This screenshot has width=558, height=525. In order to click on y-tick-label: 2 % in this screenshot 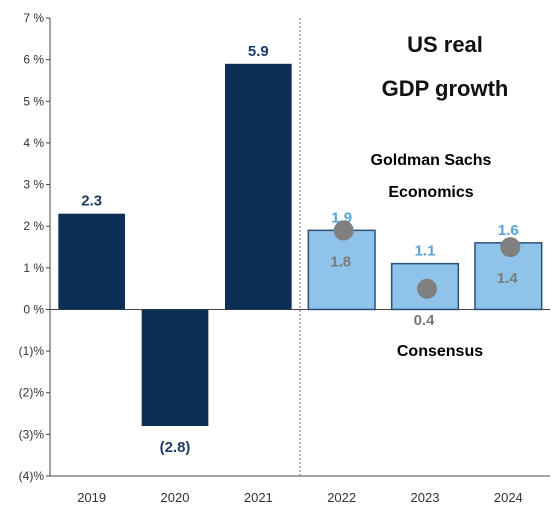, I will do `click(33, 226)`.